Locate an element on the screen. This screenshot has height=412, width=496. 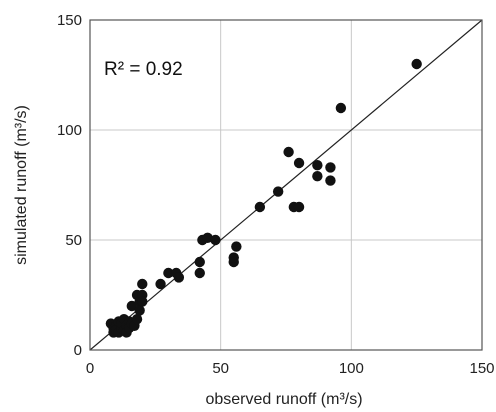
x-tick-label-3: 150 is located at coordinates (481, 368).